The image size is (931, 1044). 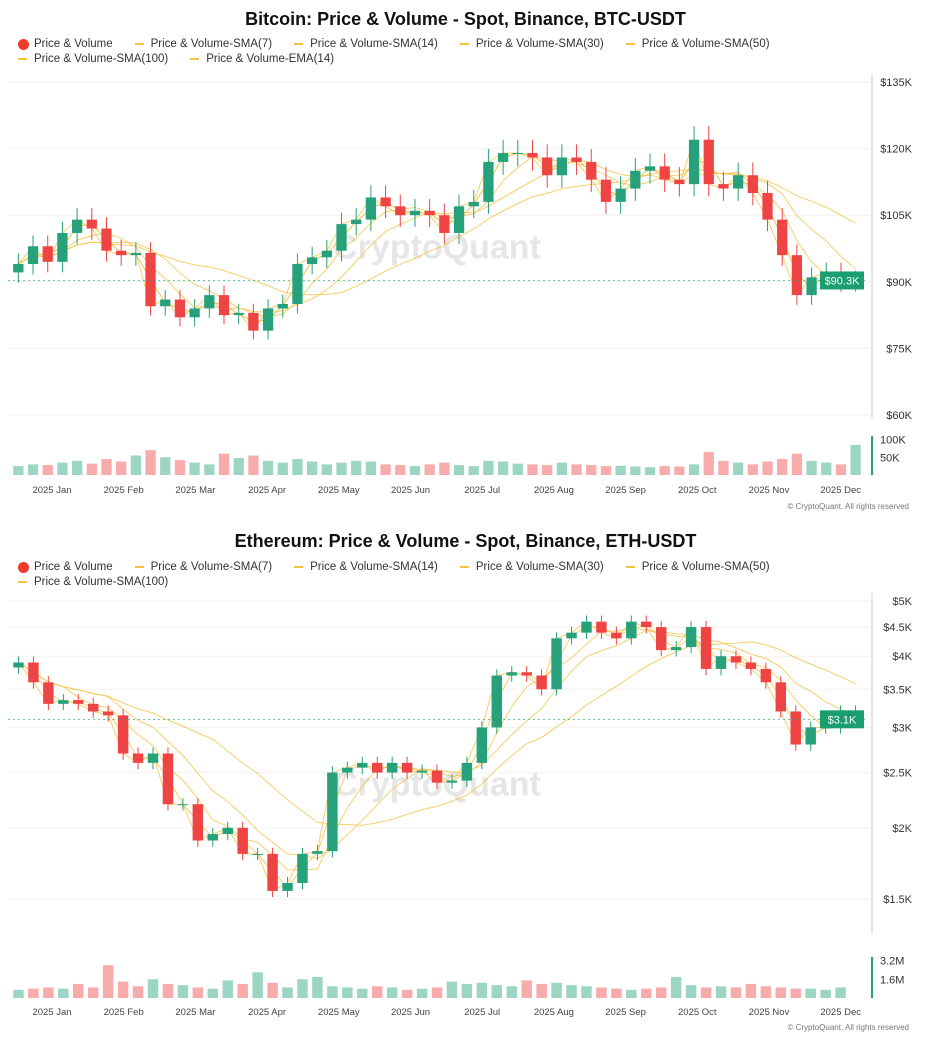 I want to click on legend-item: Price & Volume-EMA(14), so click(x=262, y=59).